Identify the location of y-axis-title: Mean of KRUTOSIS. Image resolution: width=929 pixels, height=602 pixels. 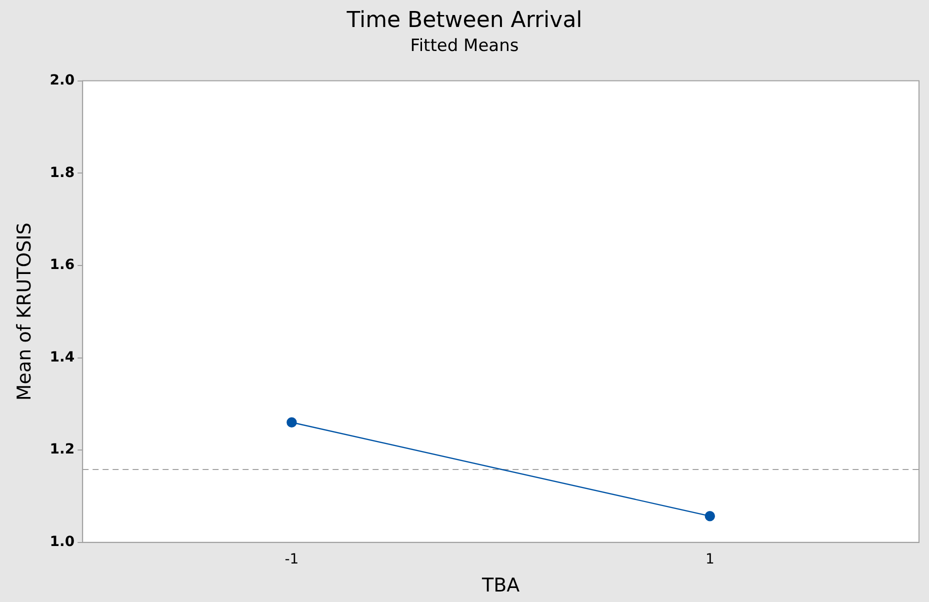
(24, 311).